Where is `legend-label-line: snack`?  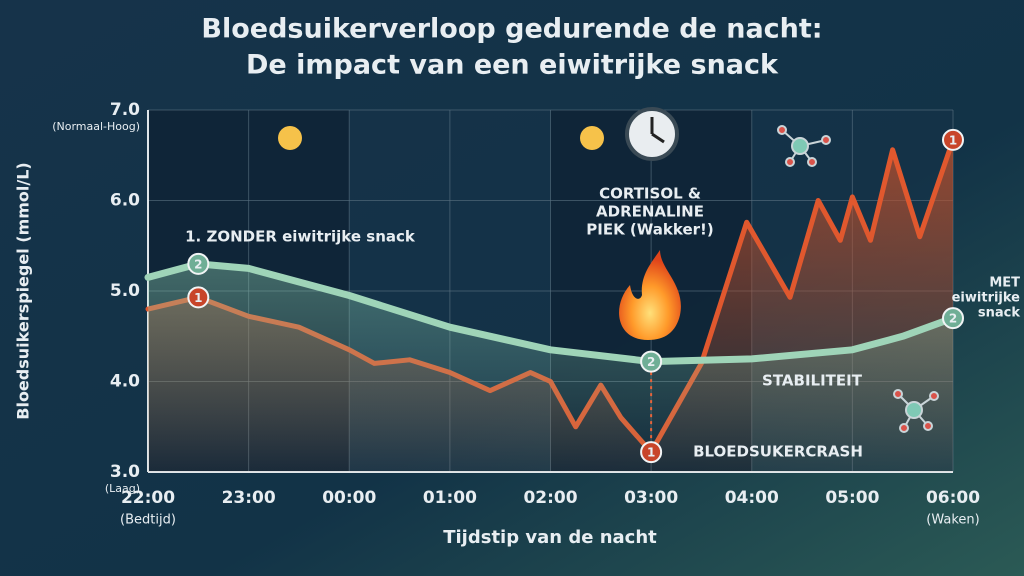 legend-label-line: snack is located at coordinates (999, 313).